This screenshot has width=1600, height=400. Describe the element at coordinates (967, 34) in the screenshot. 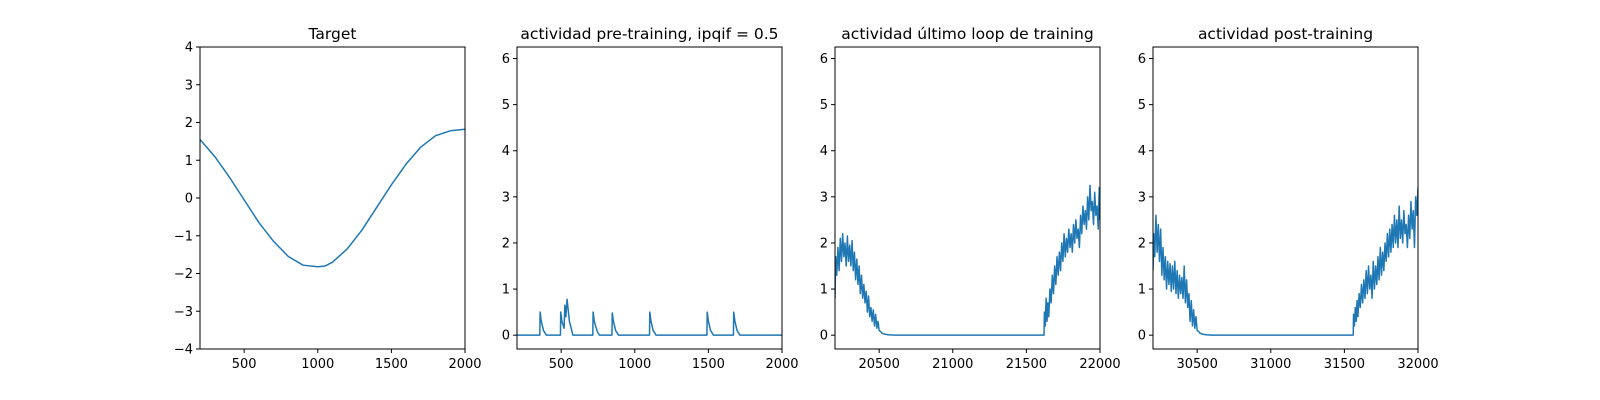

I see `chart-title: actividad último loop de training` at that location.